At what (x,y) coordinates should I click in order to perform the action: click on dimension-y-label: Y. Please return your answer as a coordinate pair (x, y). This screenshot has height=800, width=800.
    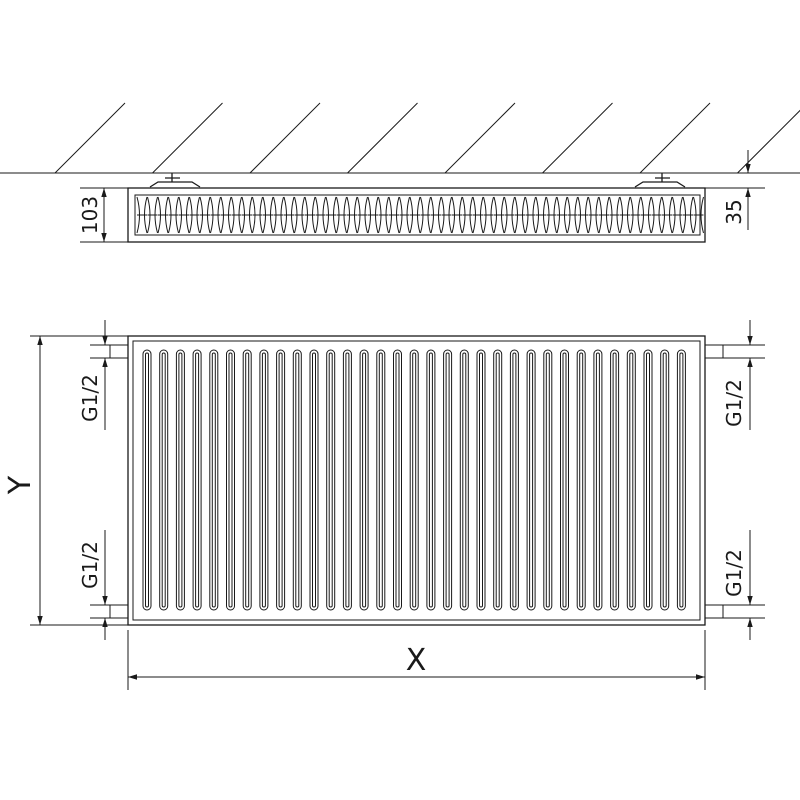
    Looking at the image, I should click on (20, 485).